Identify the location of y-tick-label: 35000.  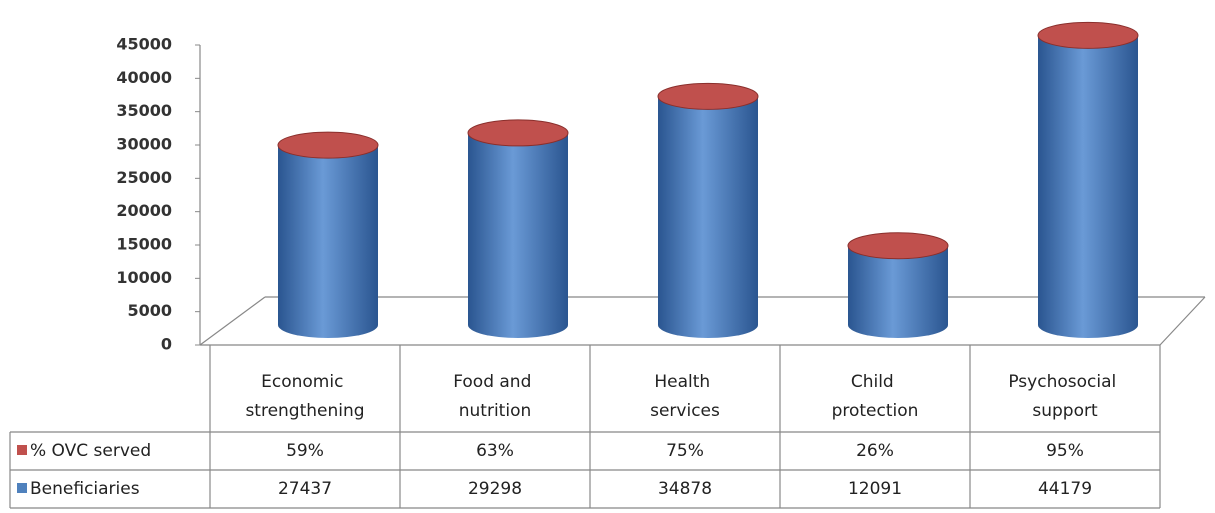
(144, 110).